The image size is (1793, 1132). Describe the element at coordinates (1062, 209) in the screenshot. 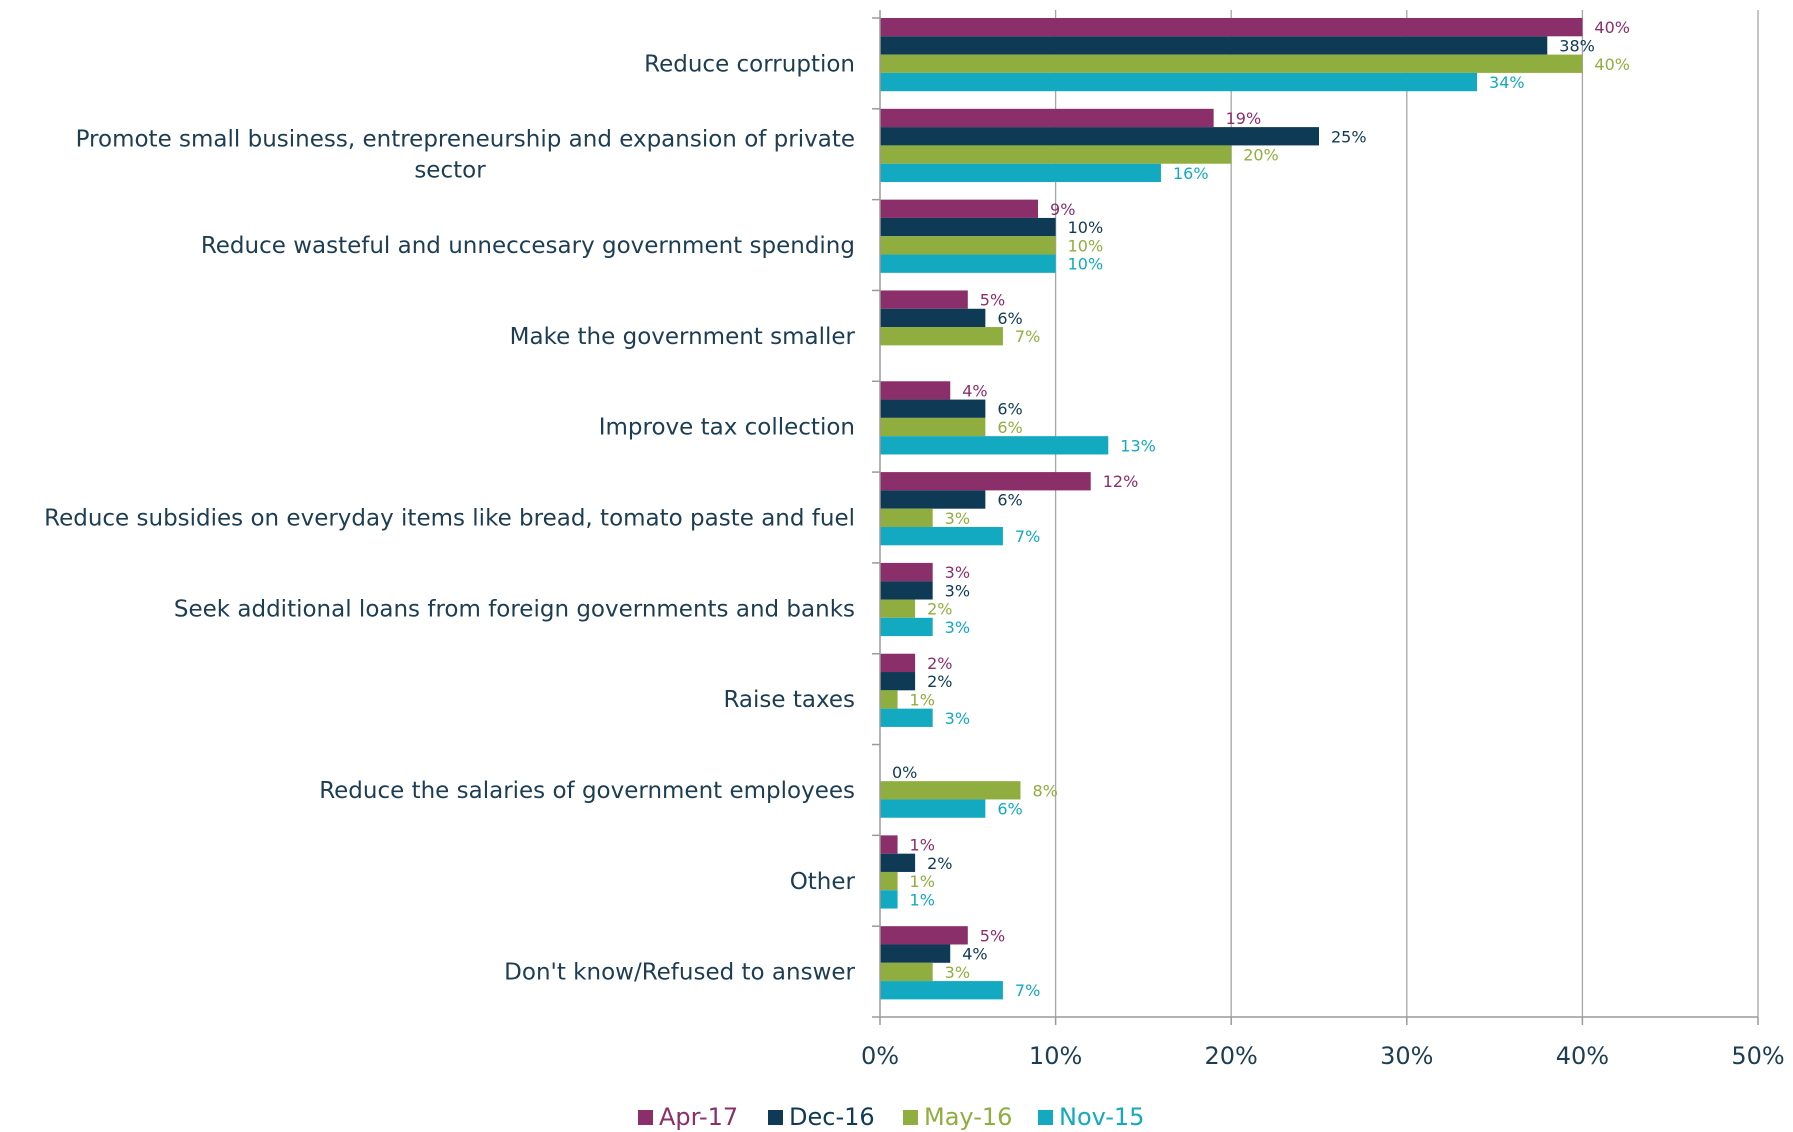

I see `data-label: 9%` at that location.